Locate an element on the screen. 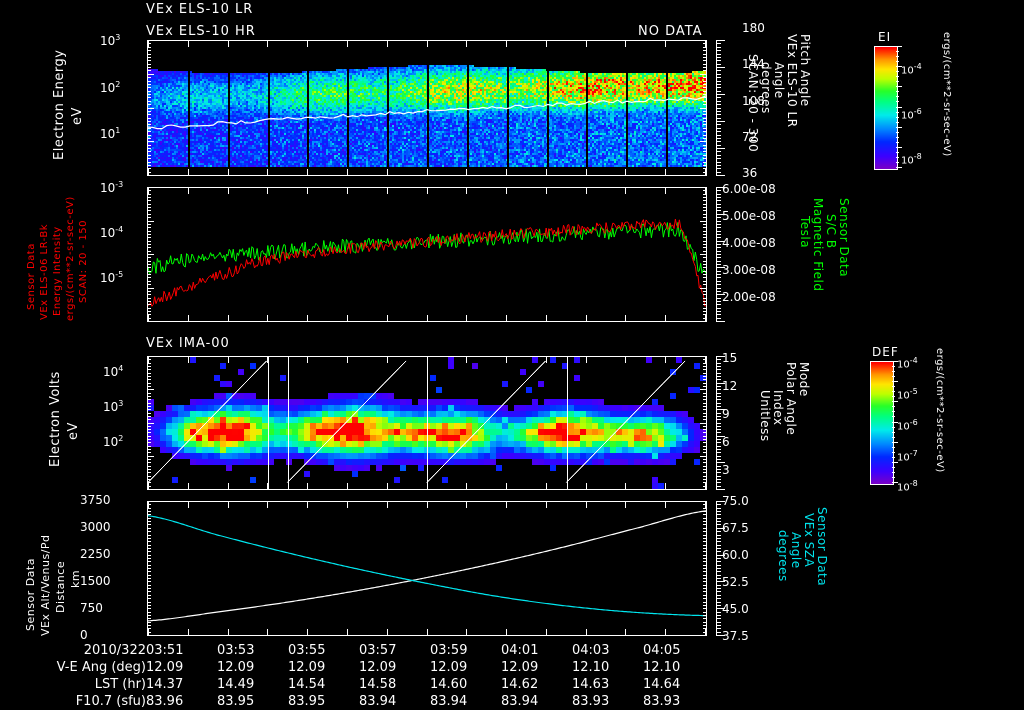  panel1-ytick-0: 103 is located at coordinates (110, 40).